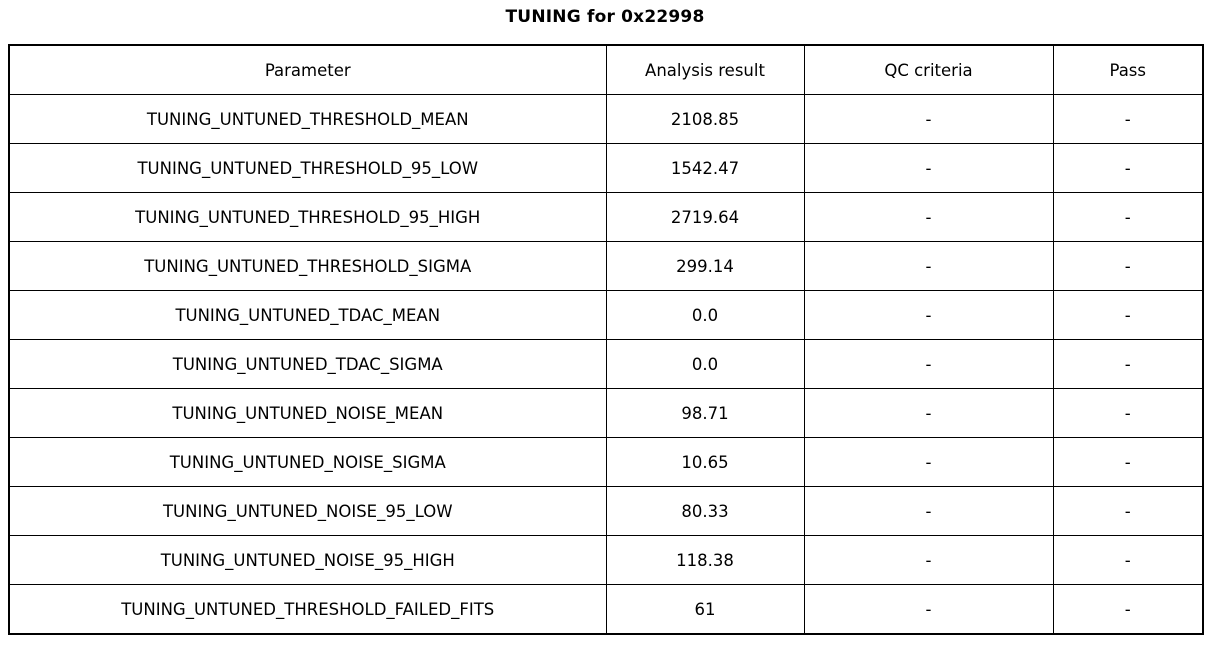 The height and width of the screenshot is (655, 1210). I want to click on analysis-result-cell: 98.71, so click(705, 413).